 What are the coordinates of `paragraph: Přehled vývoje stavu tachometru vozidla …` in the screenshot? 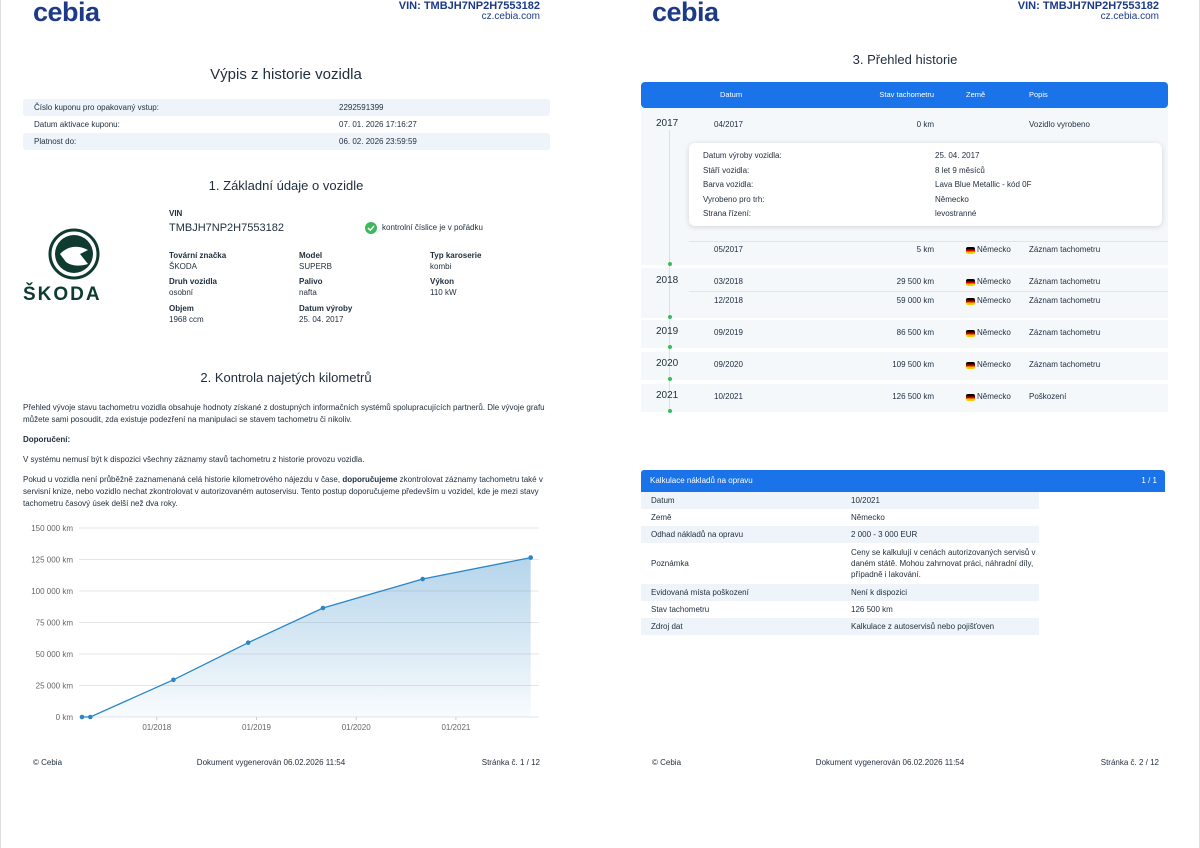 It's located at (284, 413).